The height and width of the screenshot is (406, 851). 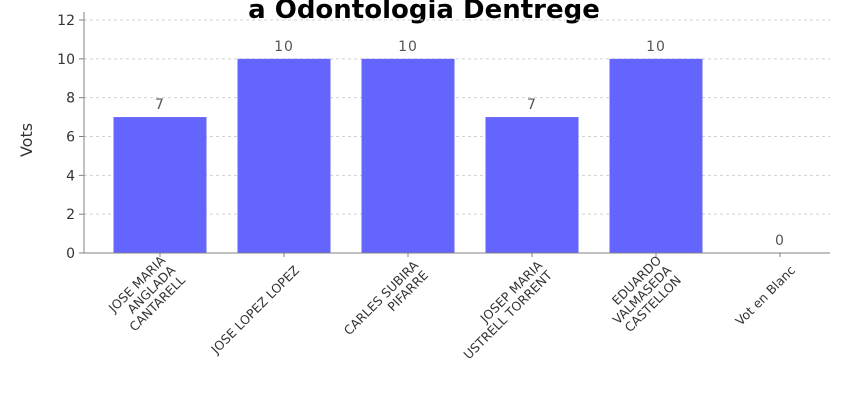 What do you see at coordinates (70, 254) in the screenshot?
I see `y-tick-label: 0` at bounding box center [70, 254].